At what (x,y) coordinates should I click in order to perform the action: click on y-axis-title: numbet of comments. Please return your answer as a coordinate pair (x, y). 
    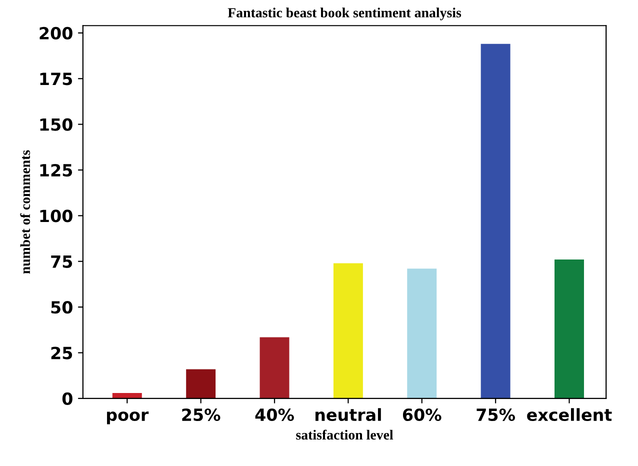
    Looking at the image, I should click on (25, 212).